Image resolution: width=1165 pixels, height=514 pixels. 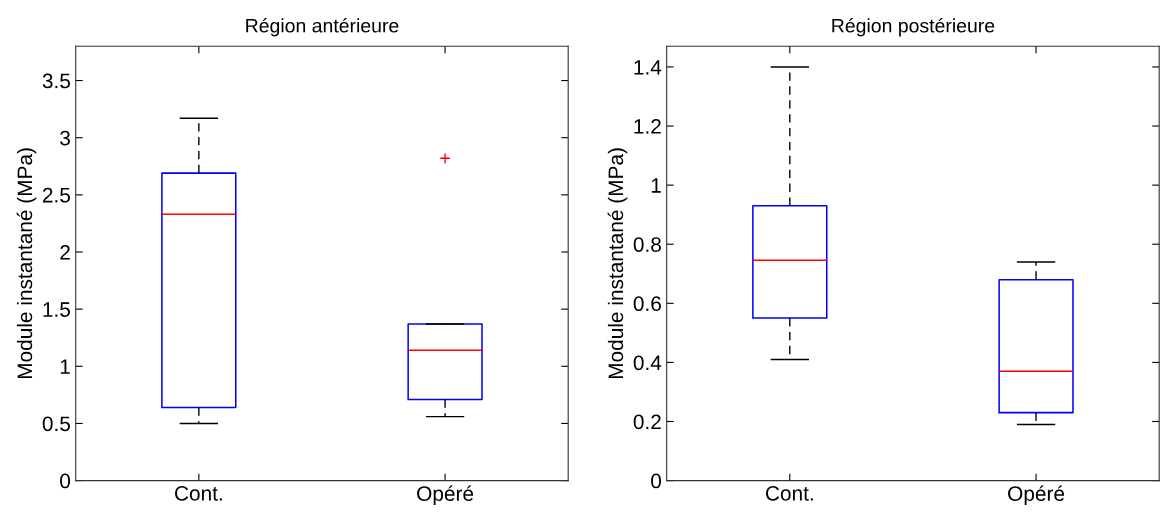 I want to click on y-tick-label: 1.2, so click(x=647, y=126).